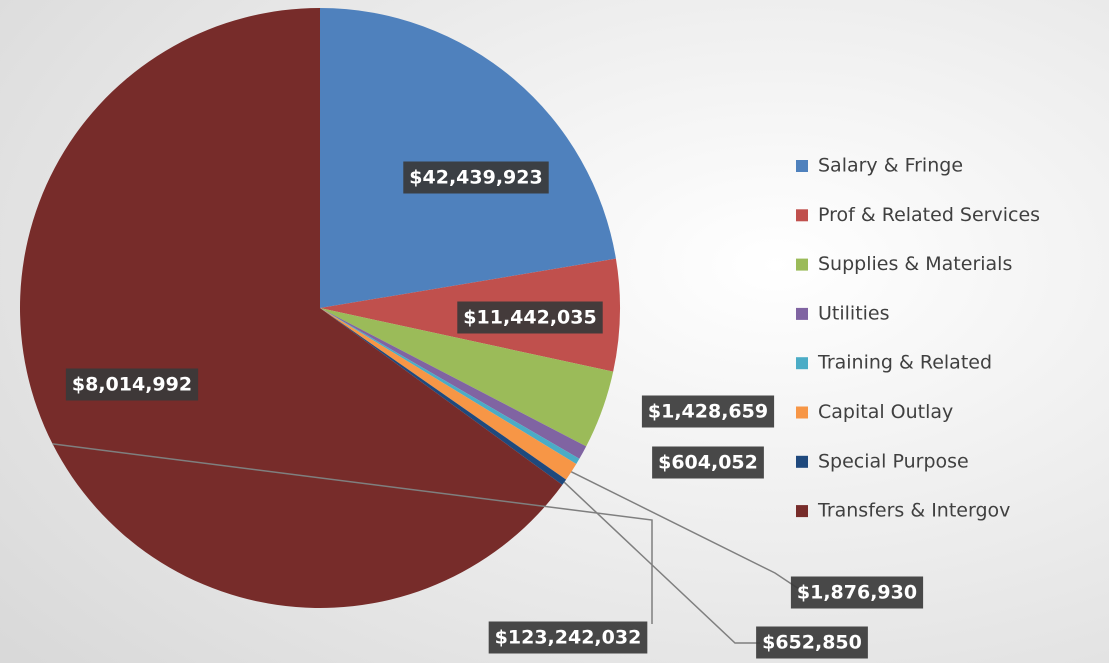 The height and width of the screenshot is (663, 1109). I want to click on value-label: $1,428,659, so click(708, 411).